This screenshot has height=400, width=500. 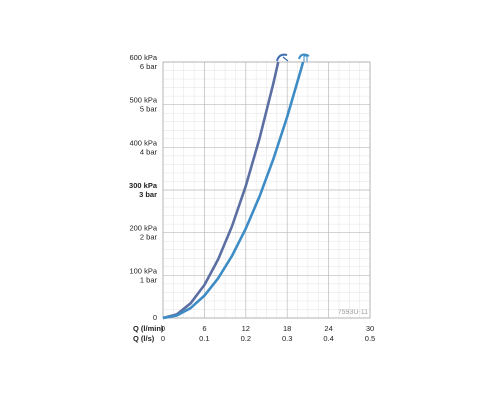 I want to click on x2-axis-label: Q (l/s), so click(x=144, y=338).